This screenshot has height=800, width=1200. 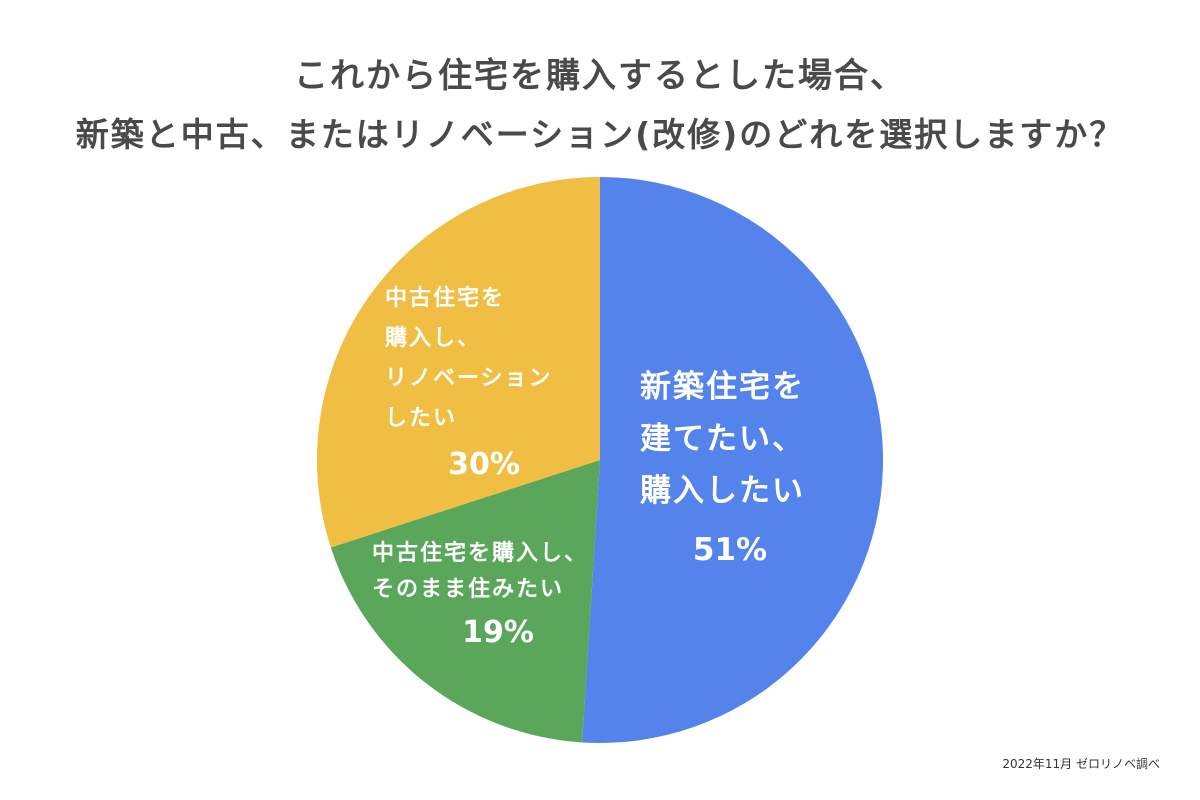 I want to click on slice-label-1-line-1: そのまま住みたい, so click(x=468, y=589).